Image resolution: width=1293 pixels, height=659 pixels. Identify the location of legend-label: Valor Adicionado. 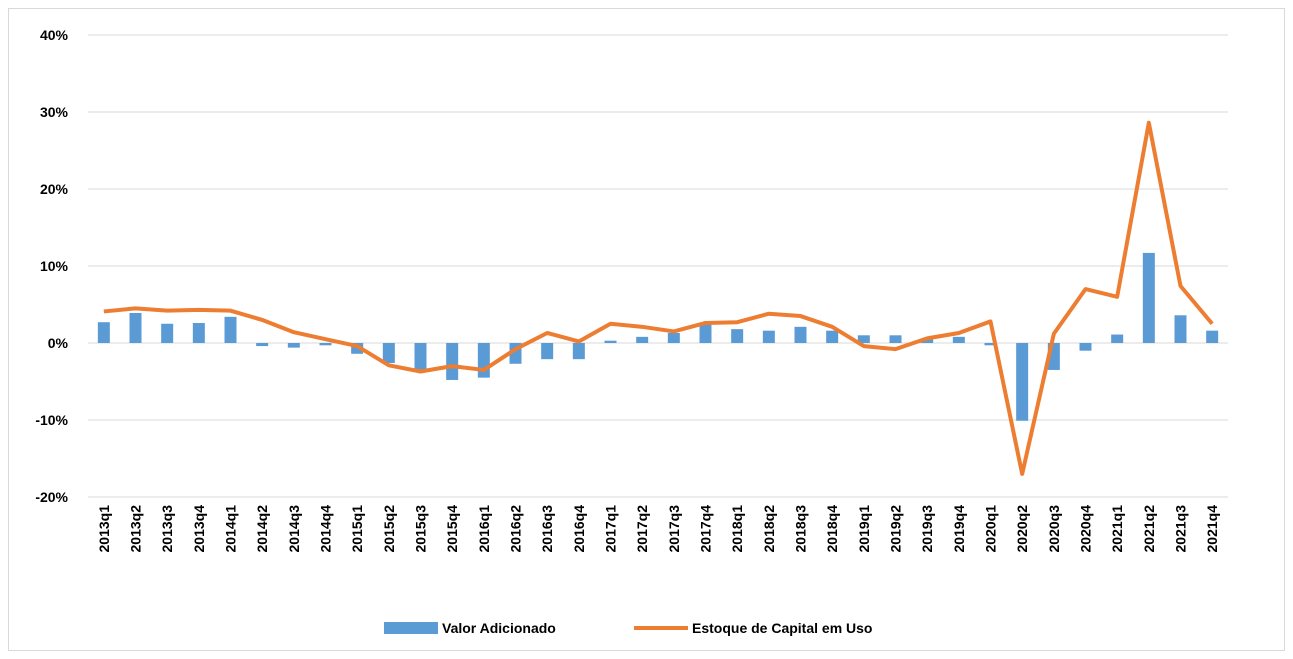
(499, 628).